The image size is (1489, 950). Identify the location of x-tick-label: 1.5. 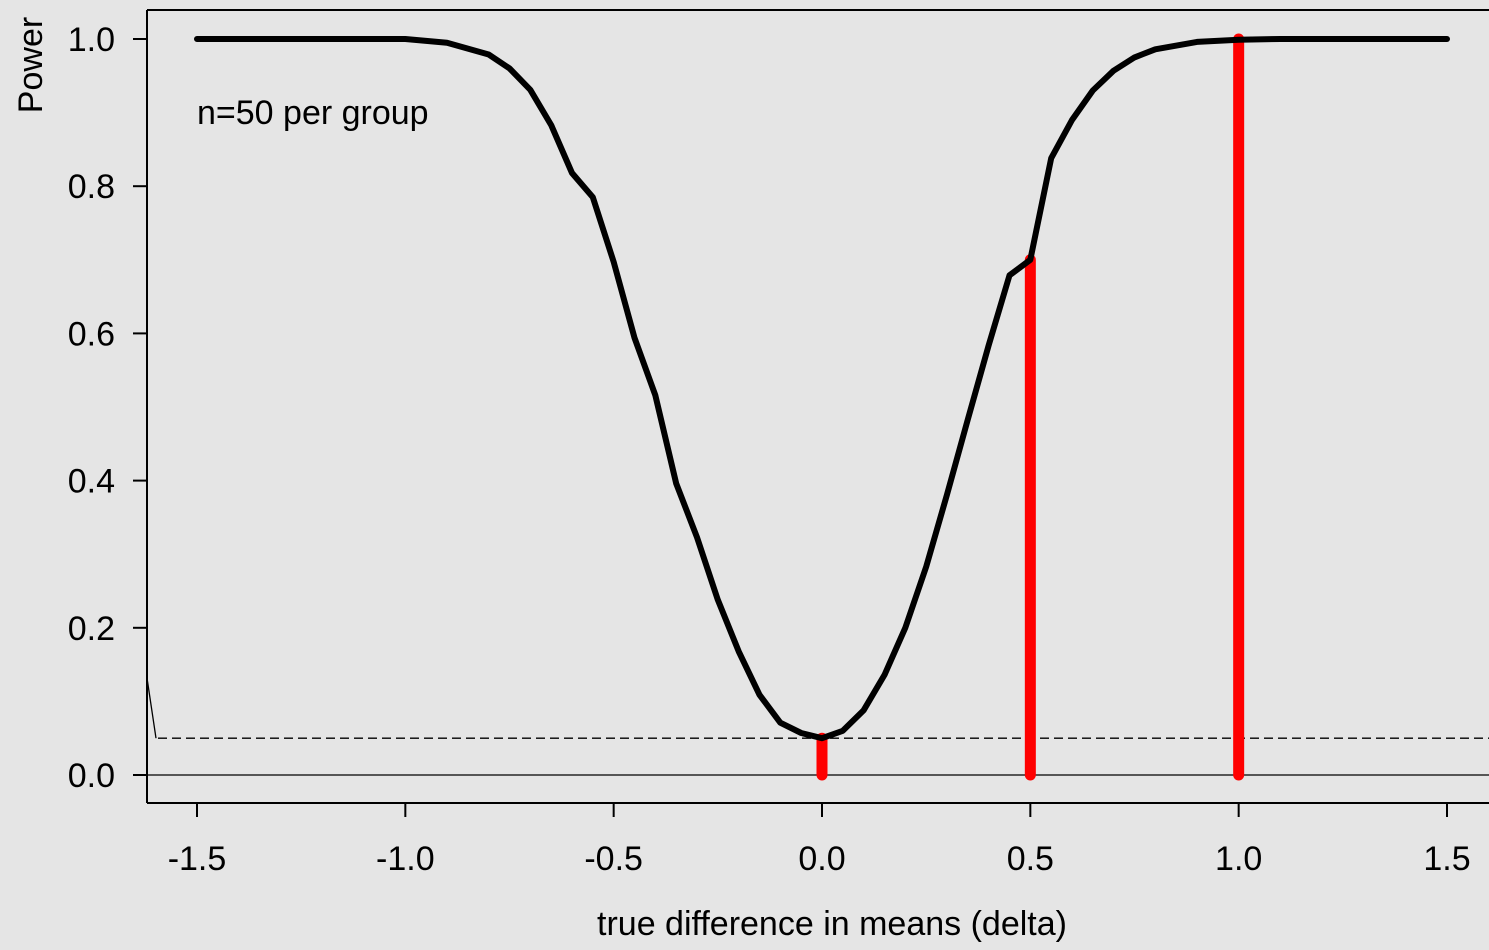
(1446, 859).